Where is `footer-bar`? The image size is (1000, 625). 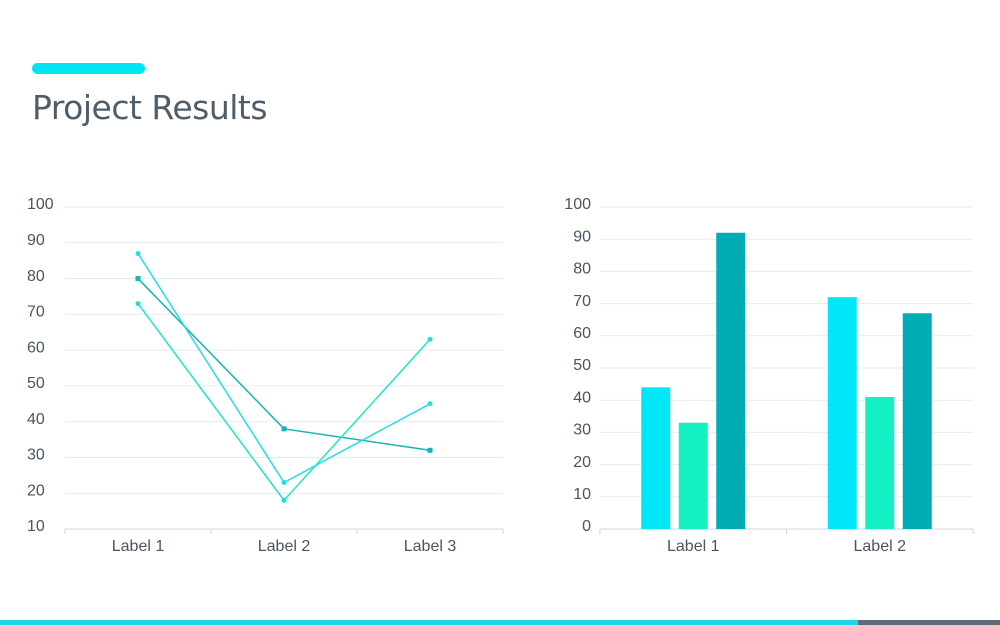
footer-bar is located at coordinates (429, 622).